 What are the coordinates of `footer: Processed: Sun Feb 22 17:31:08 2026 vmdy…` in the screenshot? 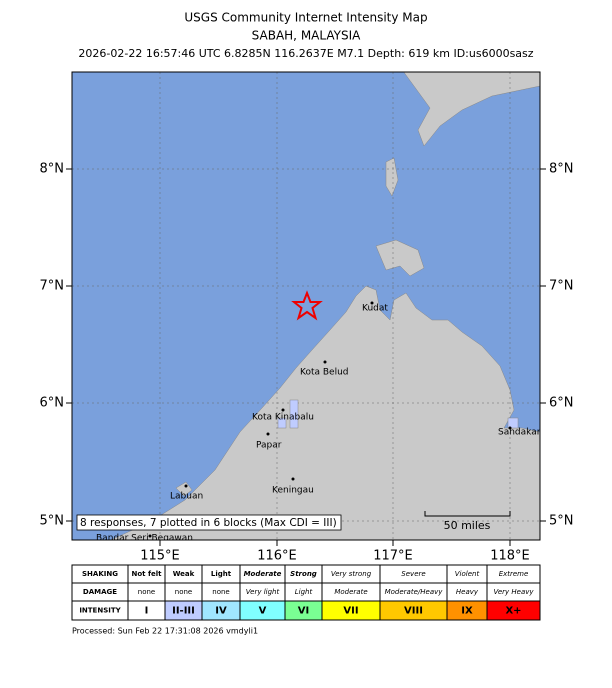 It's located at (165, 631).